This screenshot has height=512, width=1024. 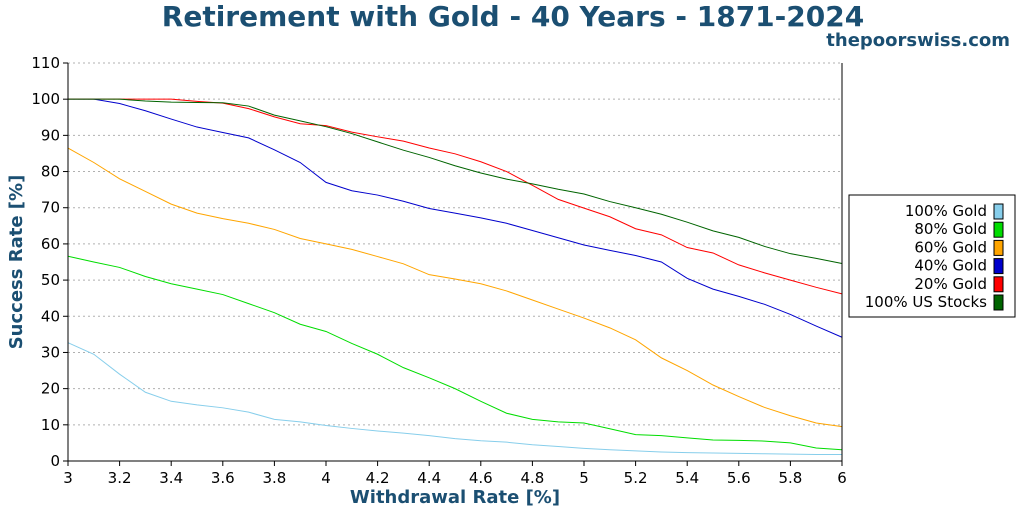 I want to click on legend-label: 80% Gold, so click(x=950, y=229).